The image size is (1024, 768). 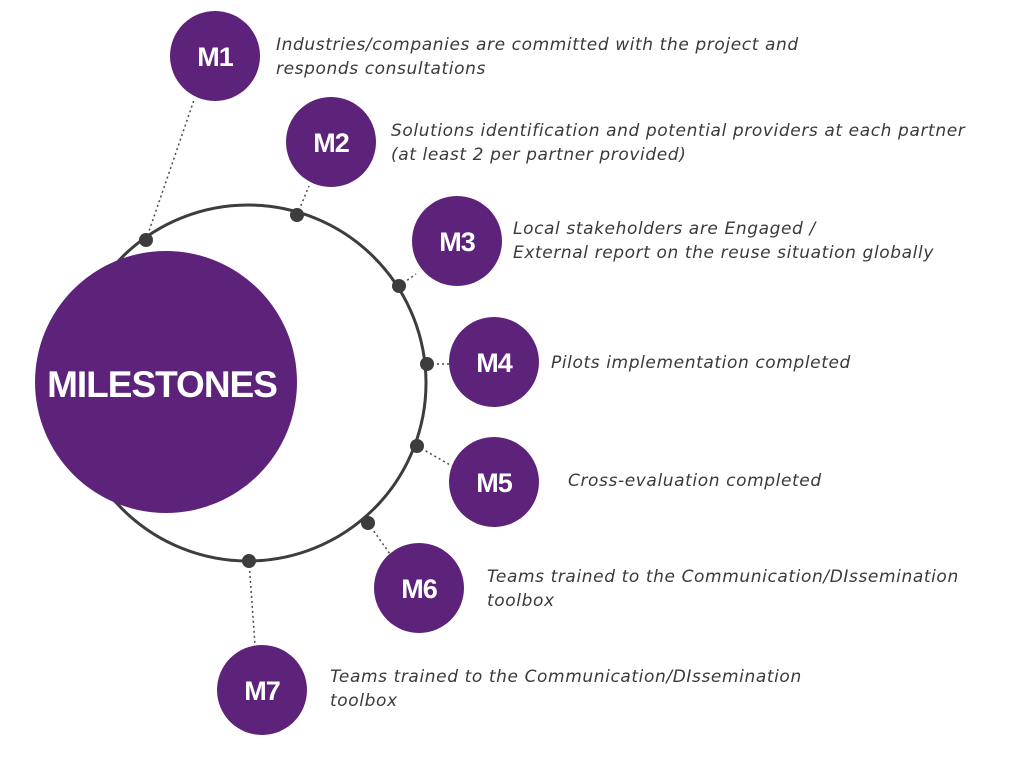 I want to click on m2-ring-dot, so click(x=297, y=215).